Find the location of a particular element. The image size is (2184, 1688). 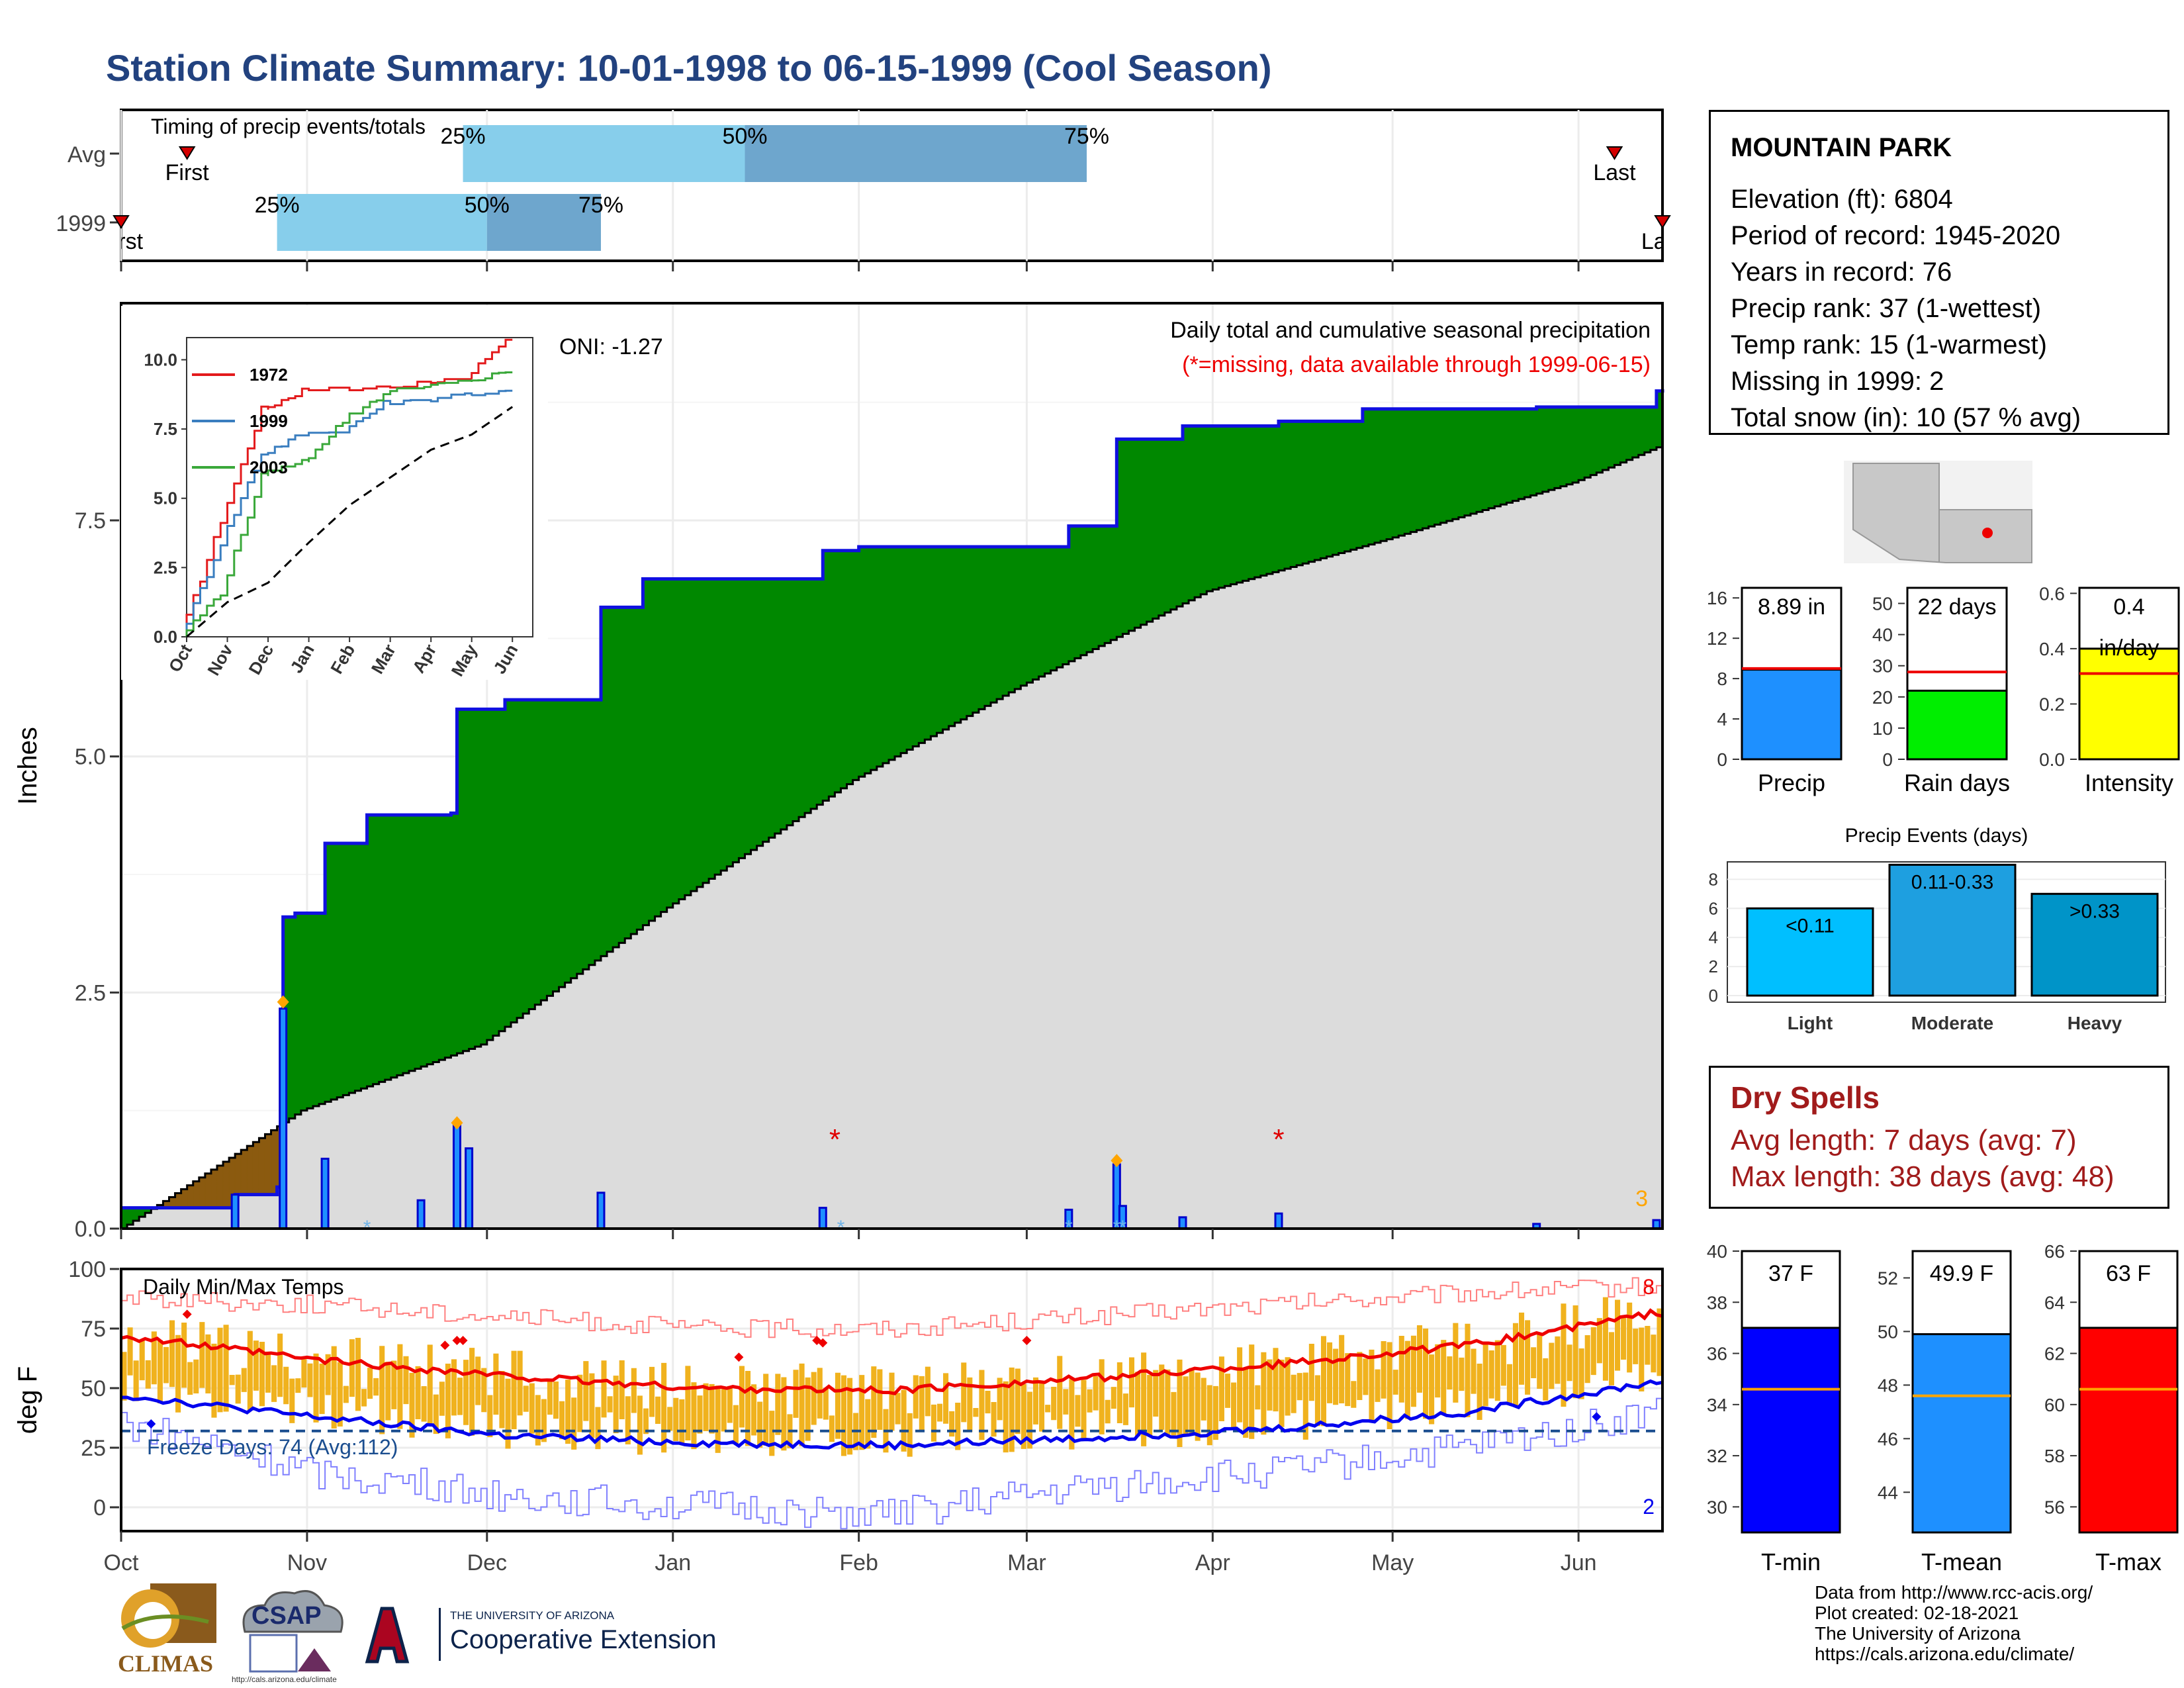

summary-bar-Precip is located at coordinates (1792, 715).